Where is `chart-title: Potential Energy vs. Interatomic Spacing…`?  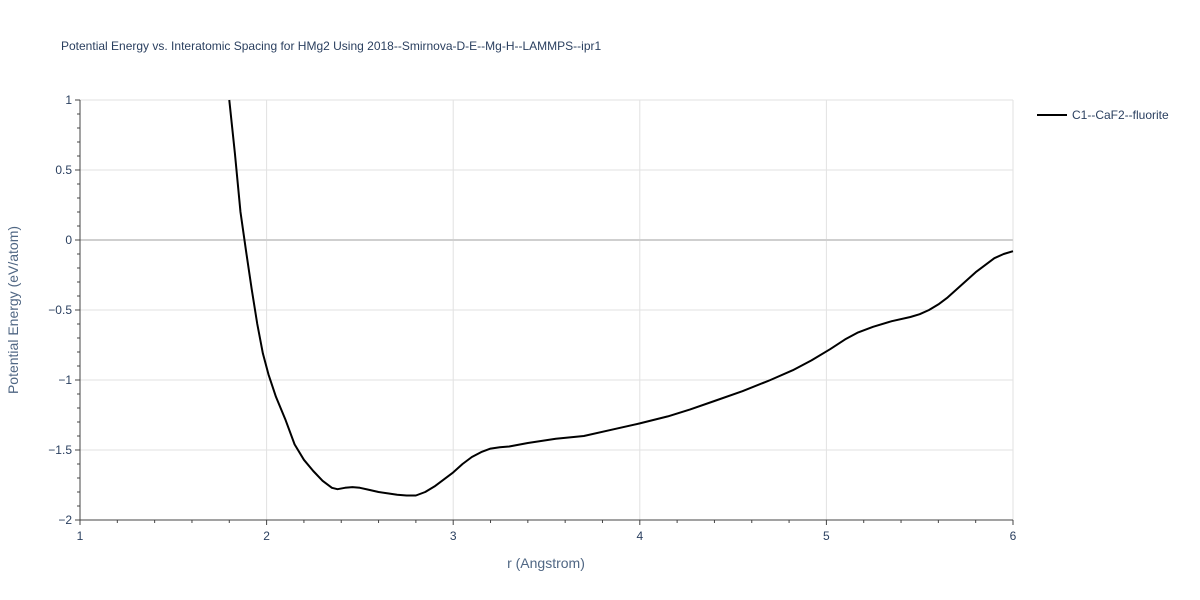 chart-title: Potential Energy vs. Interatomic Spacing… is located at coordinates (331, 46).